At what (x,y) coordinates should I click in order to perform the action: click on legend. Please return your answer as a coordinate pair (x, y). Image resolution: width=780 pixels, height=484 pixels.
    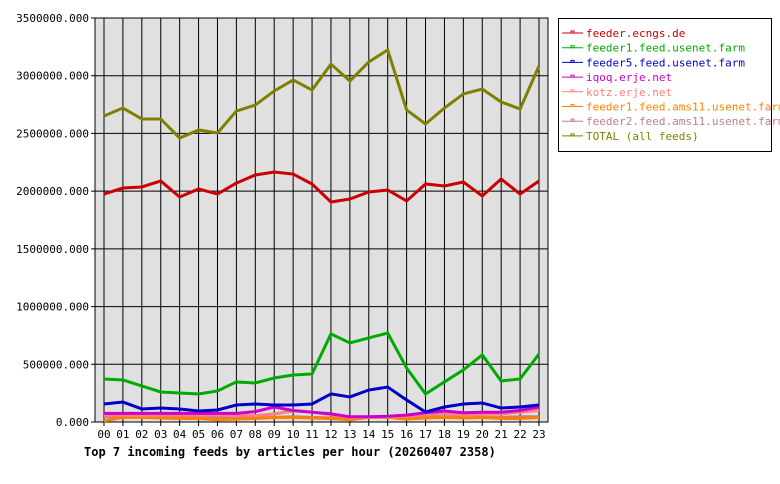
    Looking at the image, I should click on (665, 85).